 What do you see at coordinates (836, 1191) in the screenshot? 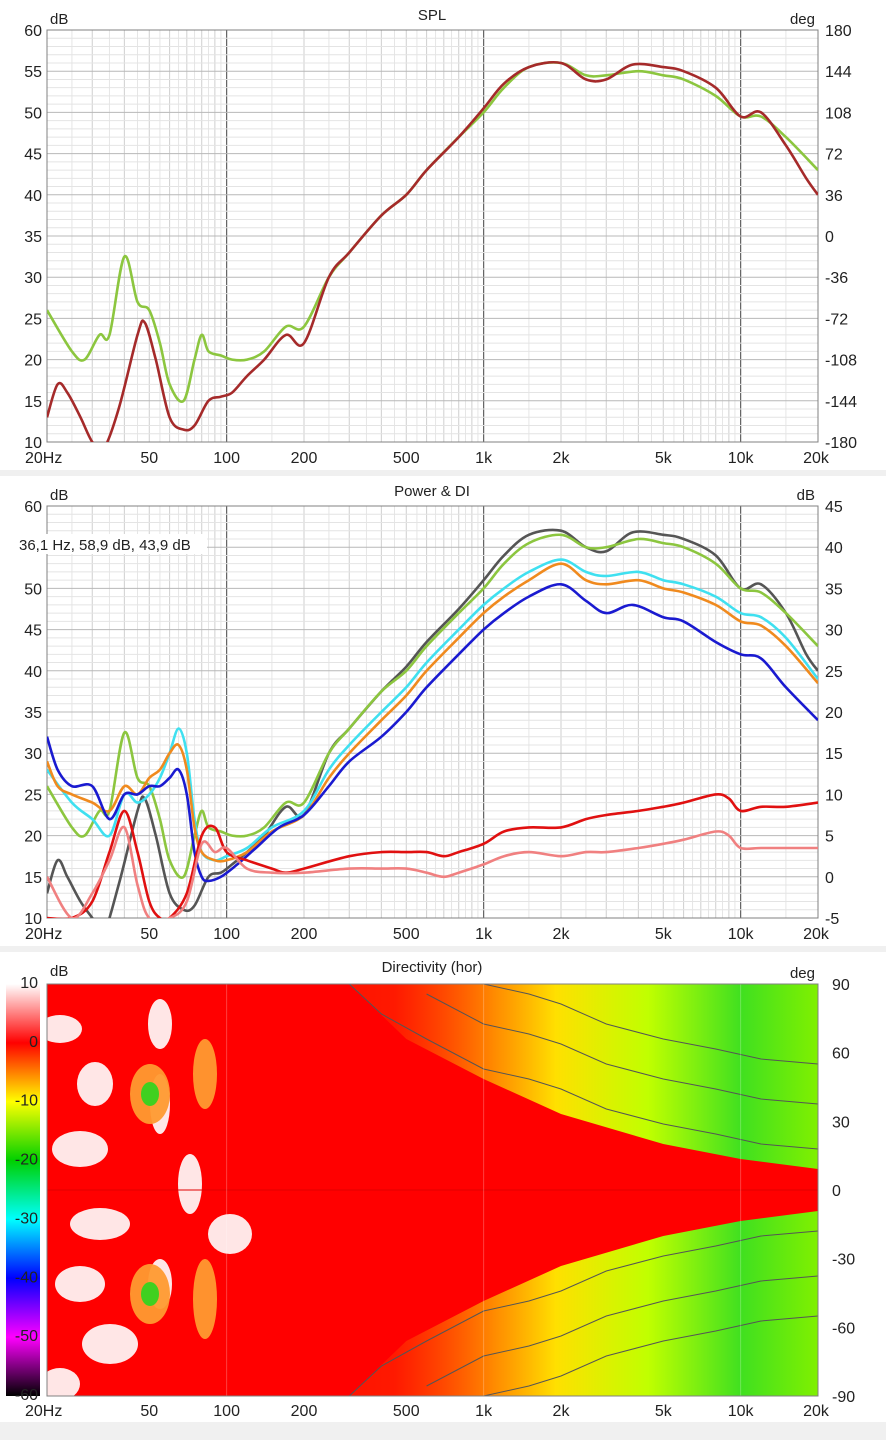
I see `y-tick-label: 0` at bounding box center [836, 1191].